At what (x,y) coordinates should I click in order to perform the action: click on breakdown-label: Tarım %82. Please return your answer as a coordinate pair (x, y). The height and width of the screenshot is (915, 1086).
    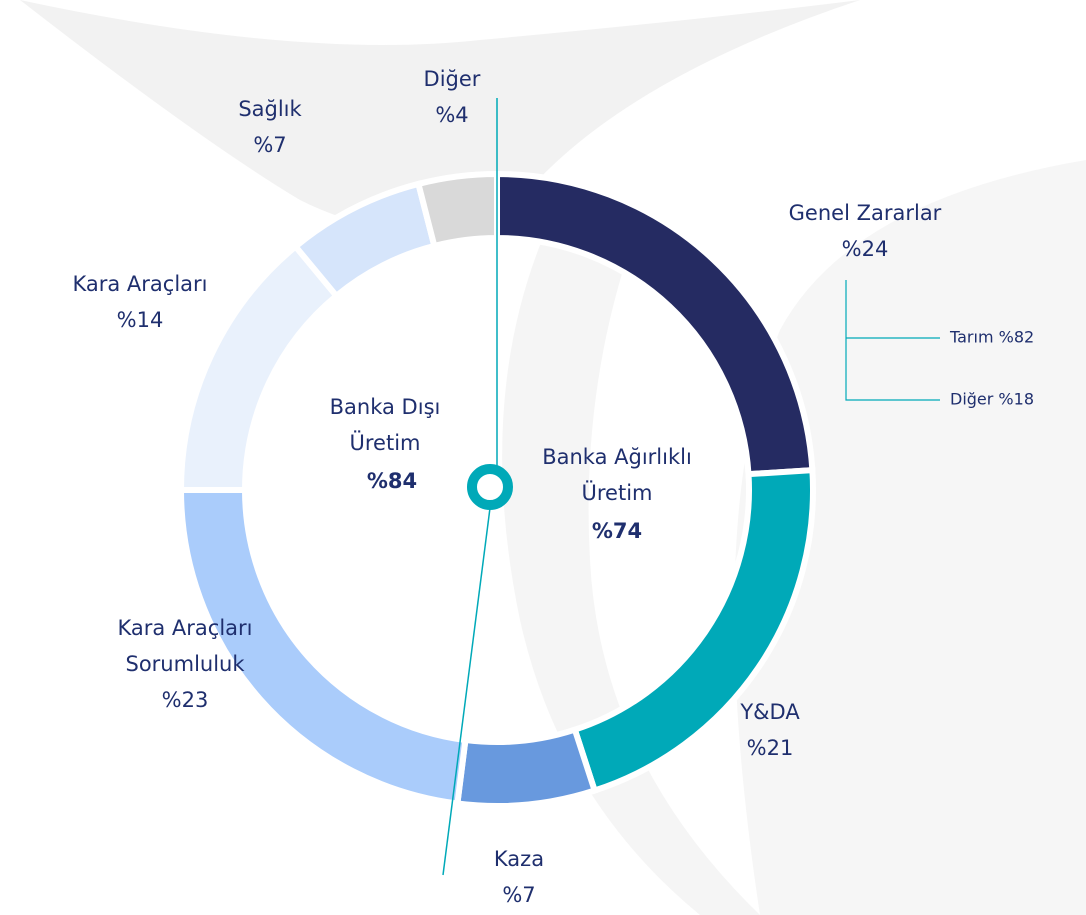
    Looking at the image, I should click on (991, 337).